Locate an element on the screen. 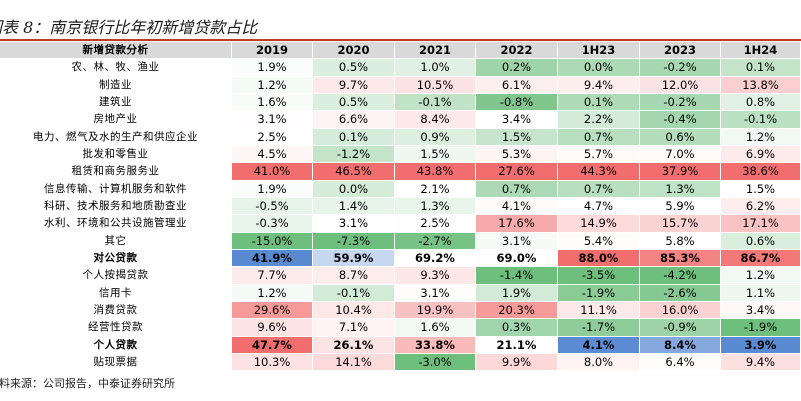  title: 图表 8：南京银行比年初新增贷款占比 is located at coordinates (129, 27).